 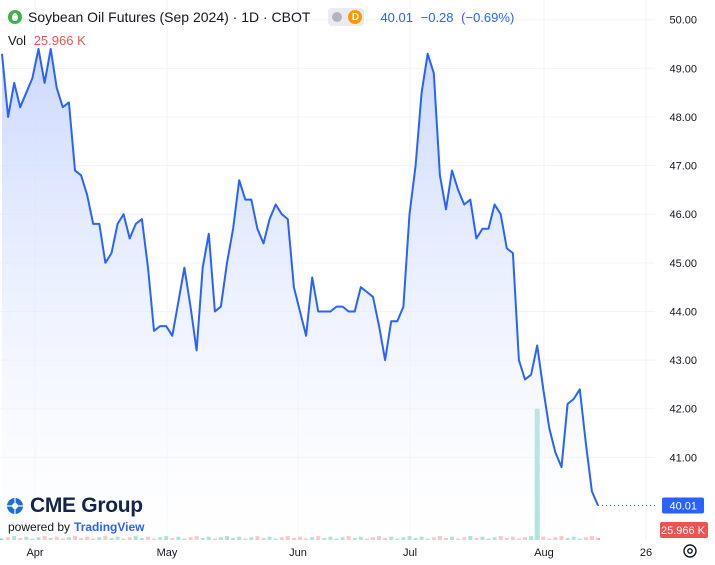 I want to click on last-price-tag, so click(x=683, y=505).